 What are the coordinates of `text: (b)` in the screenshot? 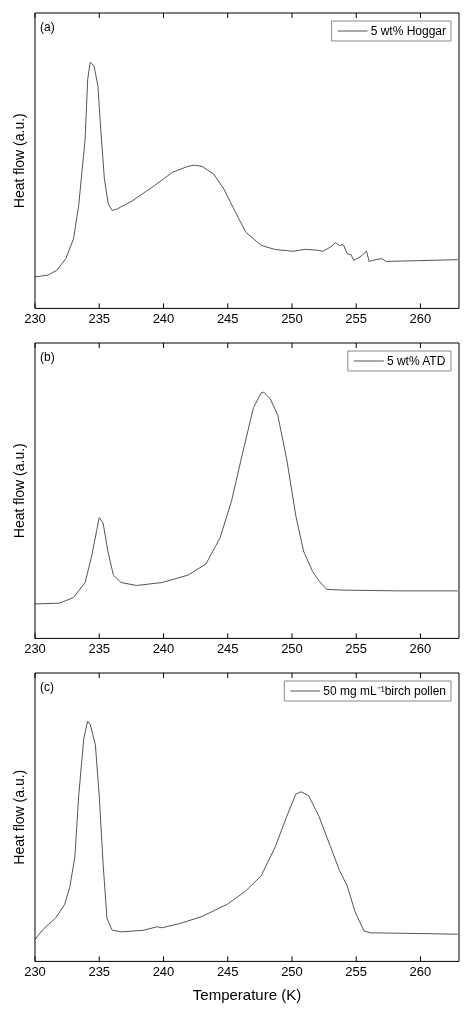 It's located at (47, 357).